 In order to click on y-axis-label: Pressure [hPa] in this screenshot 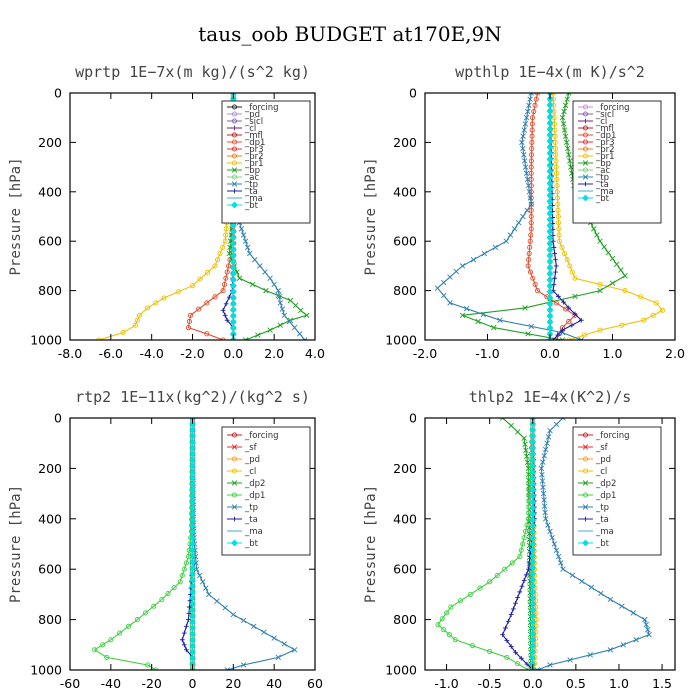, I will do `click(16, 216)`.